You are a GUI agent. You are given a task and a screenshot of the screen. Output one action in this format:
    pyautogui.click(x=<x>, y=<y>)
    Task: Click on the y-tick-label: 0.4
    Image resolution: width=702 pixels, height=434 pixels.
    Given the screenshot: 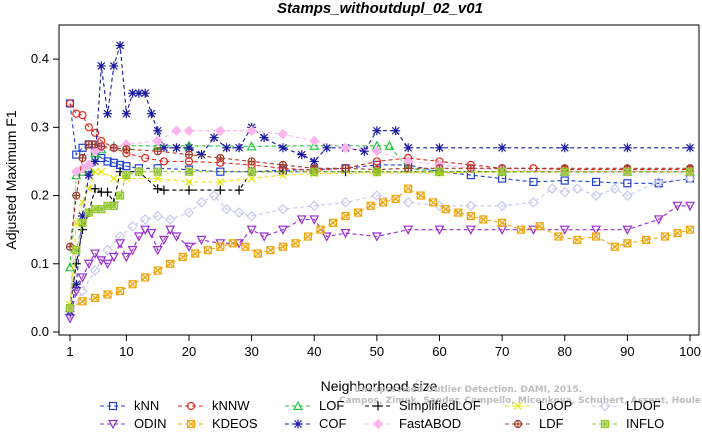 What is the action you would take?
    pyautogui.click(x=40, y=58)
    